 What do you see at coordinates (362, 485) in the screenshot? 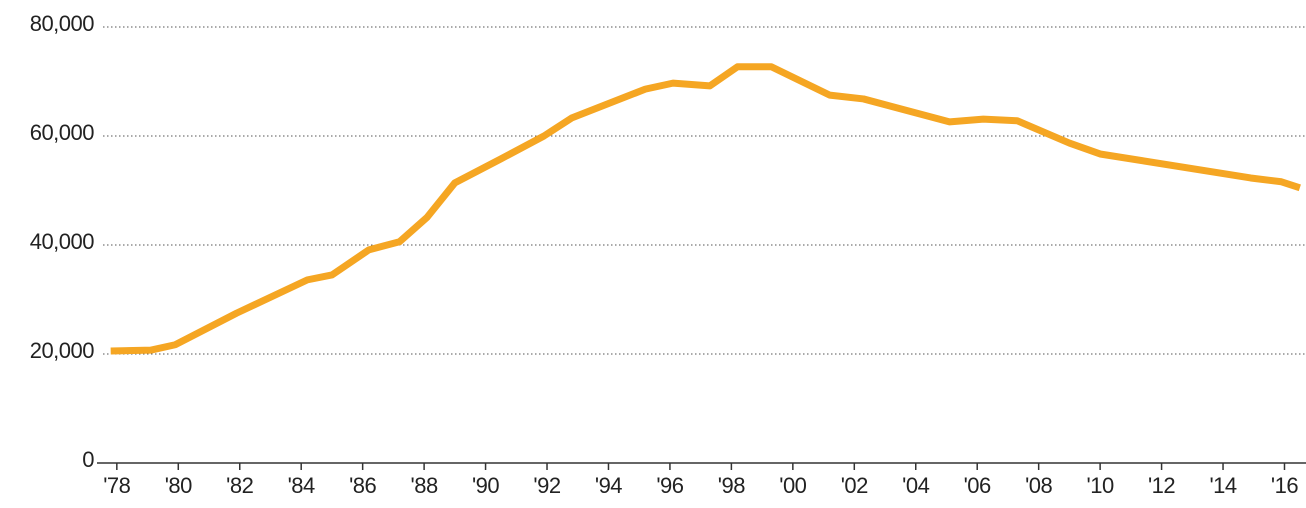
I see `x-tick-label: '86` at bounding box center [362, 485].